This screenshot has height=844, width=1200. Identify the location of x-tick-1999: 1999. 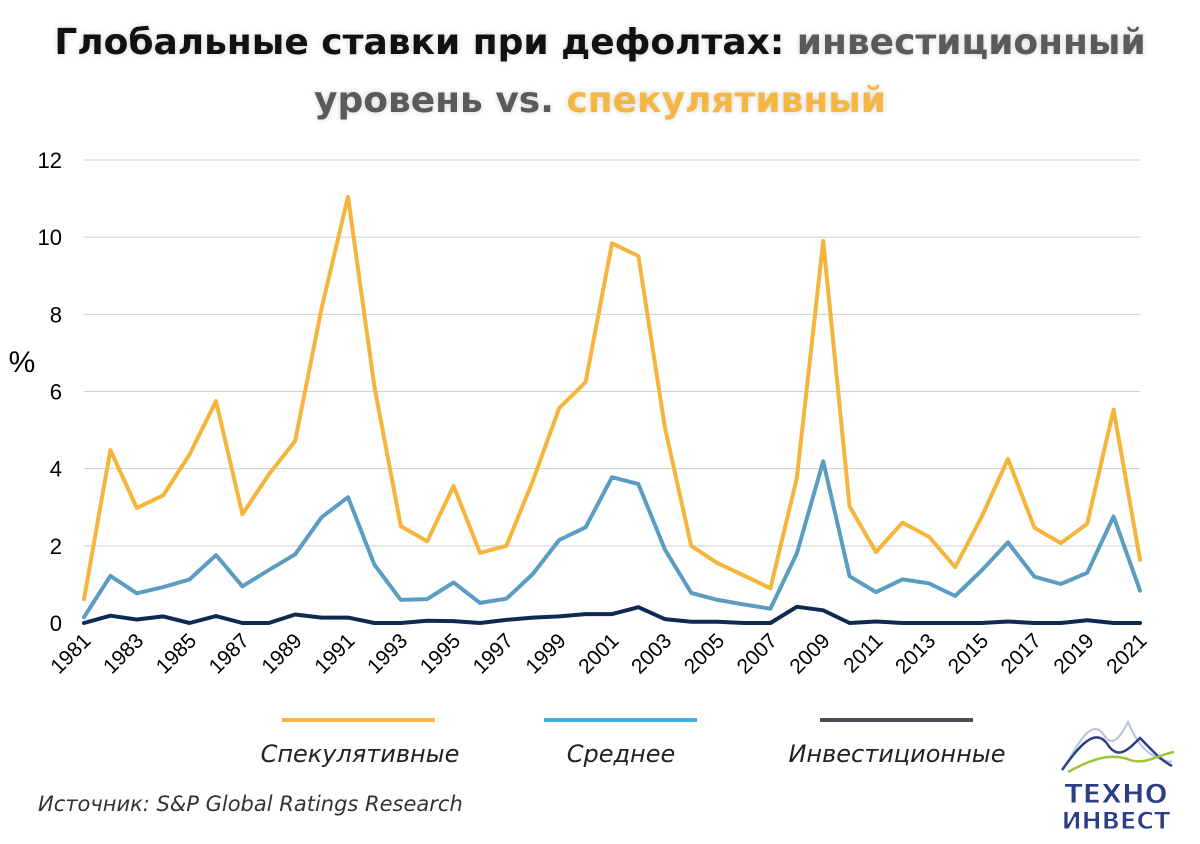
(545, 653).